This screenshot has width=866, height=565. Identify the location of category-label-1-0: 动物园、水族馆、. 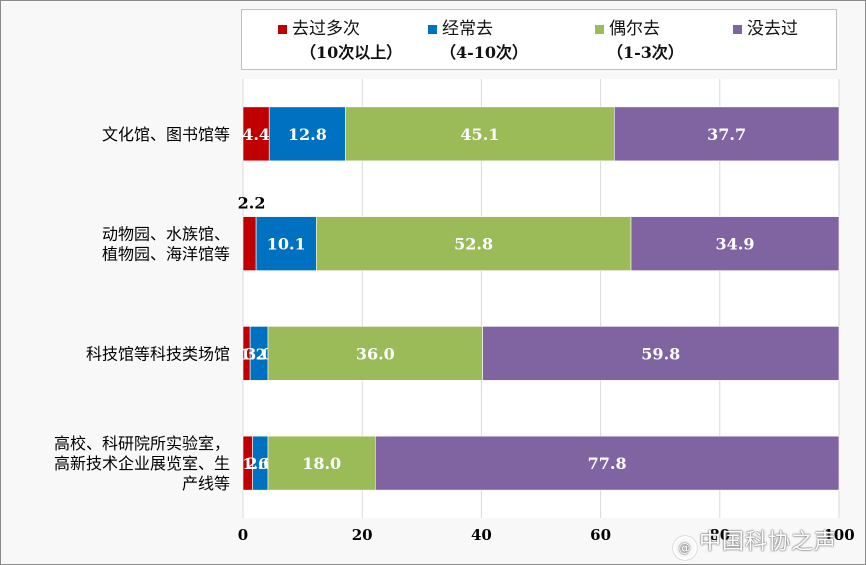
(166, 234).